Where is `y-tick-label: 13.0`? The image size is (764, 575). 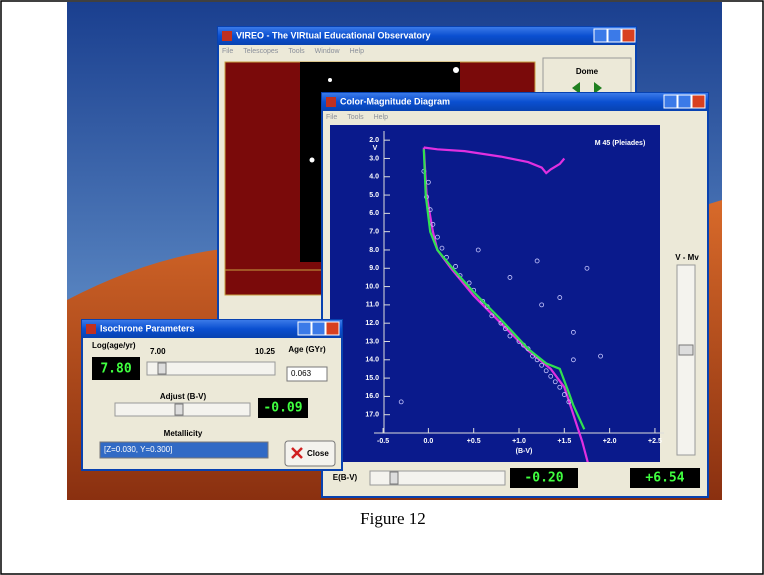
y-tick-label: 13.0 is located at coordinates (372, 341).